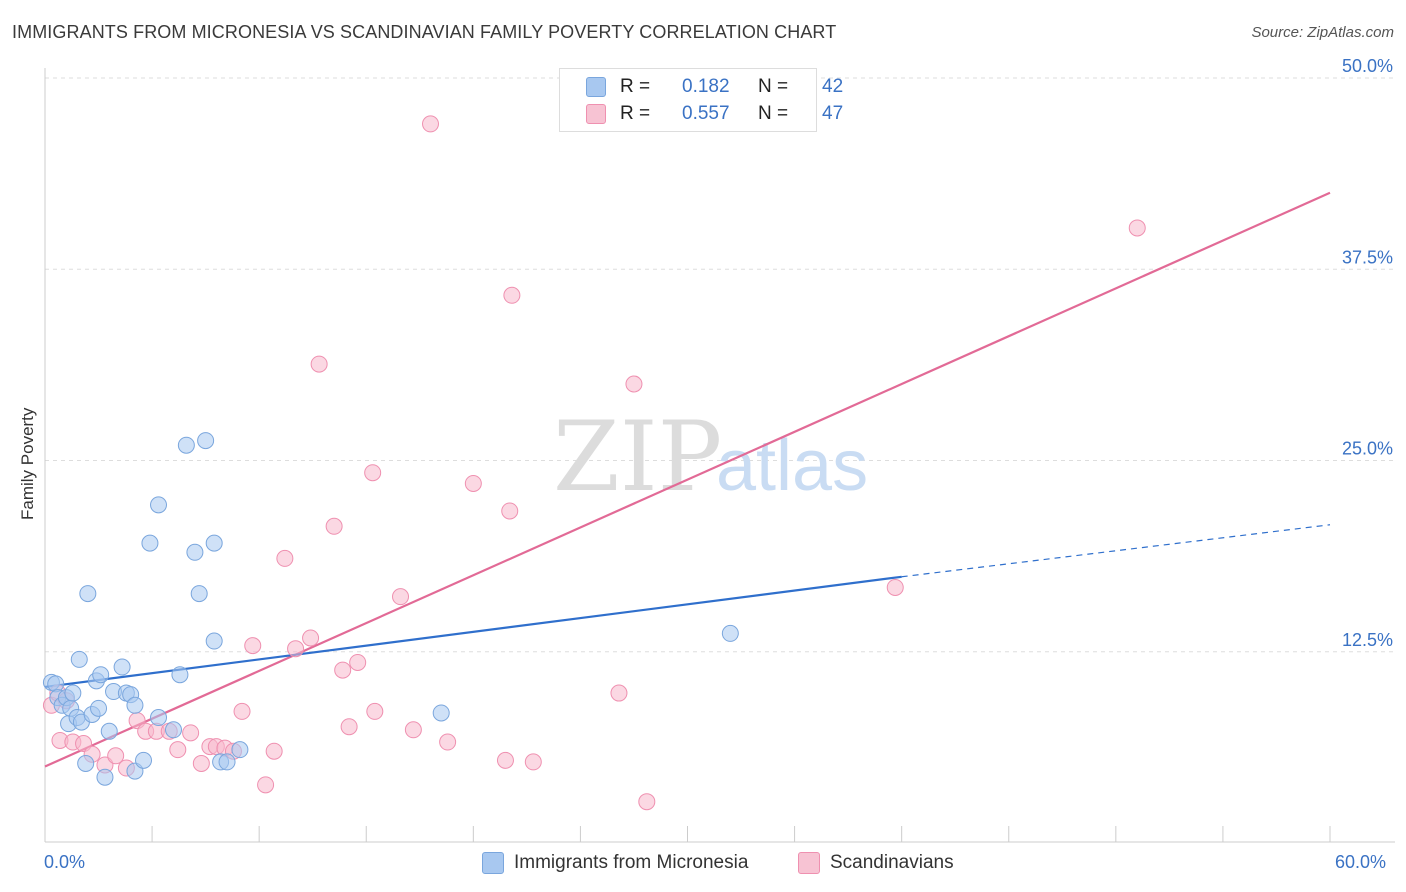 This screenshot has height=892, width=1406. Describe the element at coordinates (1367, 449) in the screenshot. I see `y-tick-label: 25.0%` at that location.